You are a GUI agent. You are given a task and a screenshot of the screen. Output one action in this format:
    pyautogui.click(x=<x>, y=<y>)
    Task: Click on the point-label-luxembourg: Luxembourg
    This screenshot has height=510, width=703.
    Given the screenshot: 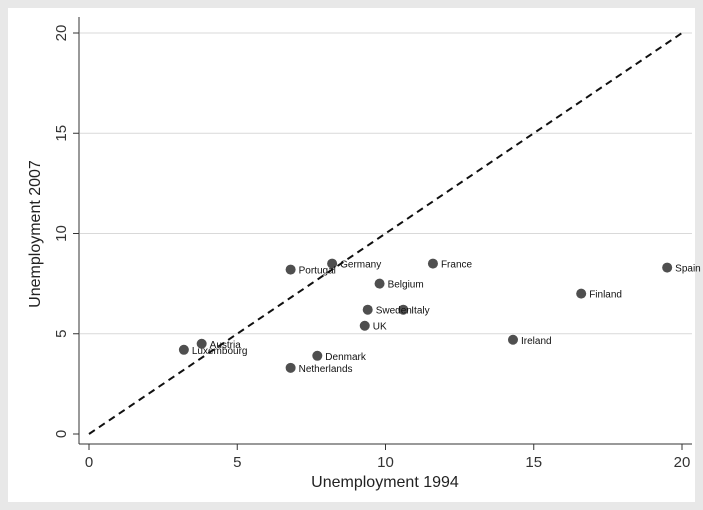 What is the action you would take?
    pyautogui.click(x=220, y=351)
    